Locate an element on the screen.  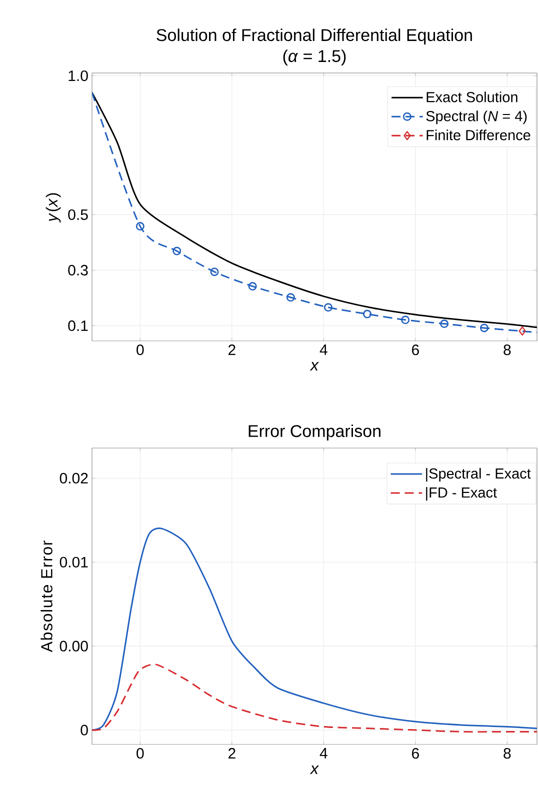
y-tick-label: 0.01 is located at coordinates (74, 562).